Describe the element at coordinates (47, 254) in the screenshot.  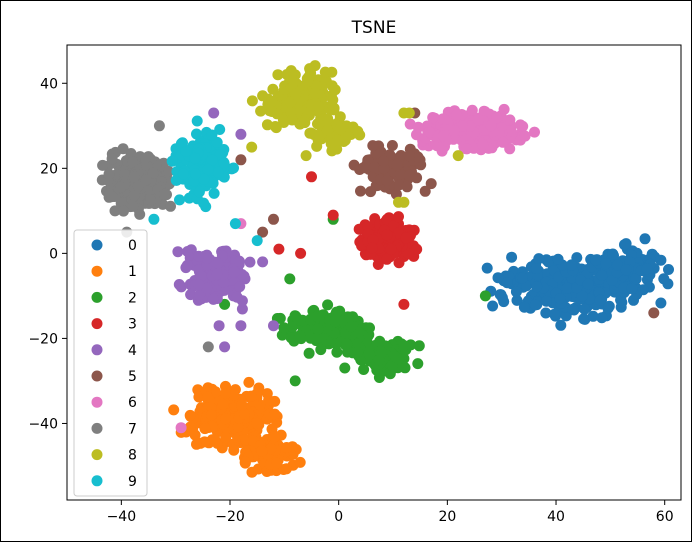
I see `y-axis: 40 20 0 −20 −40` at that location.